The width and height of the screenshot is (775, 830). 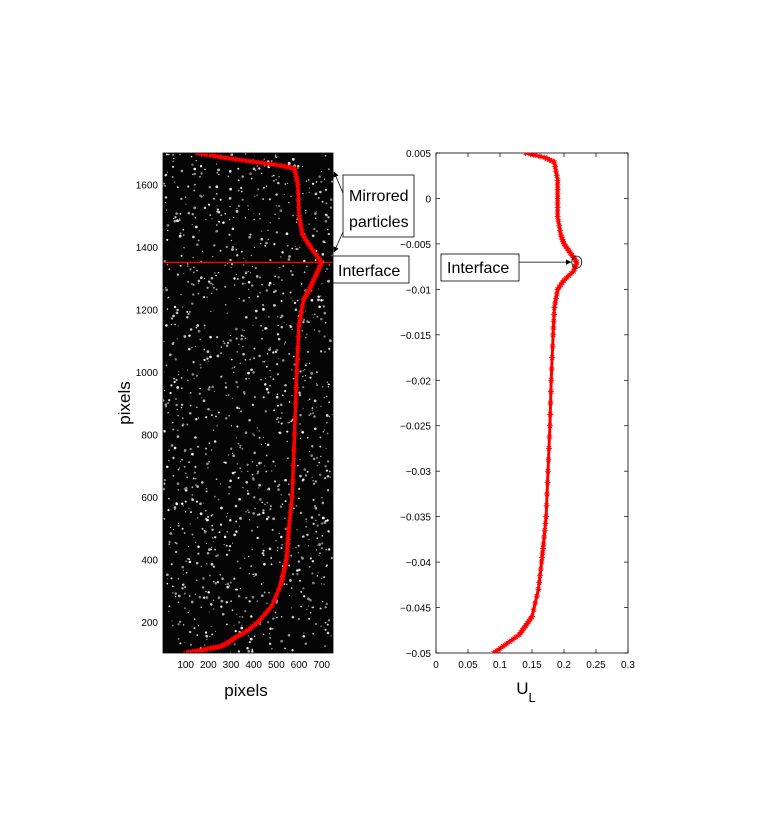 I want to click on y-tick-label: 1600, so click(x=147, y=185).